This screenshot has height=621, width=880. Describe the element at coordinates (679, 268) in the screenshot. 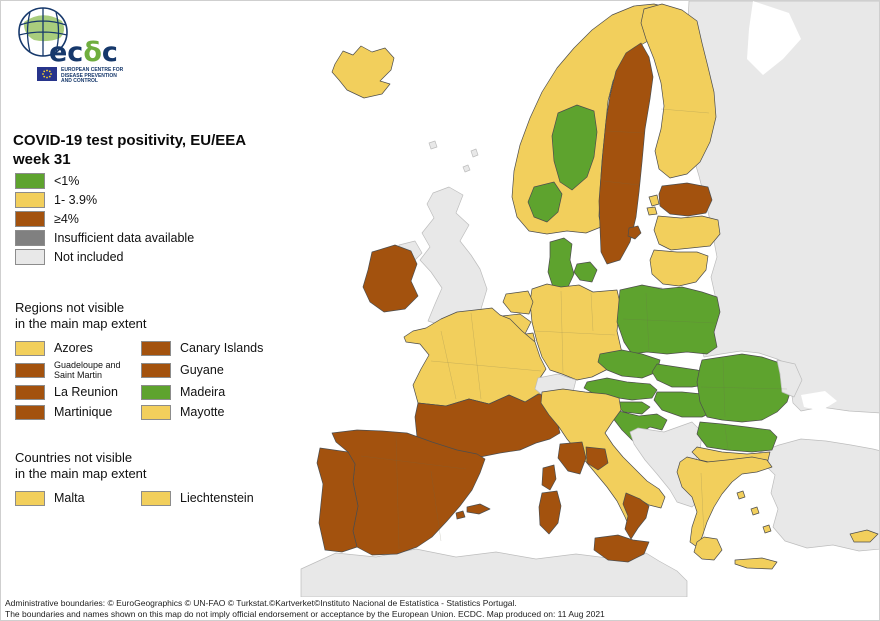

I see `map-region-lithuania` at that location.